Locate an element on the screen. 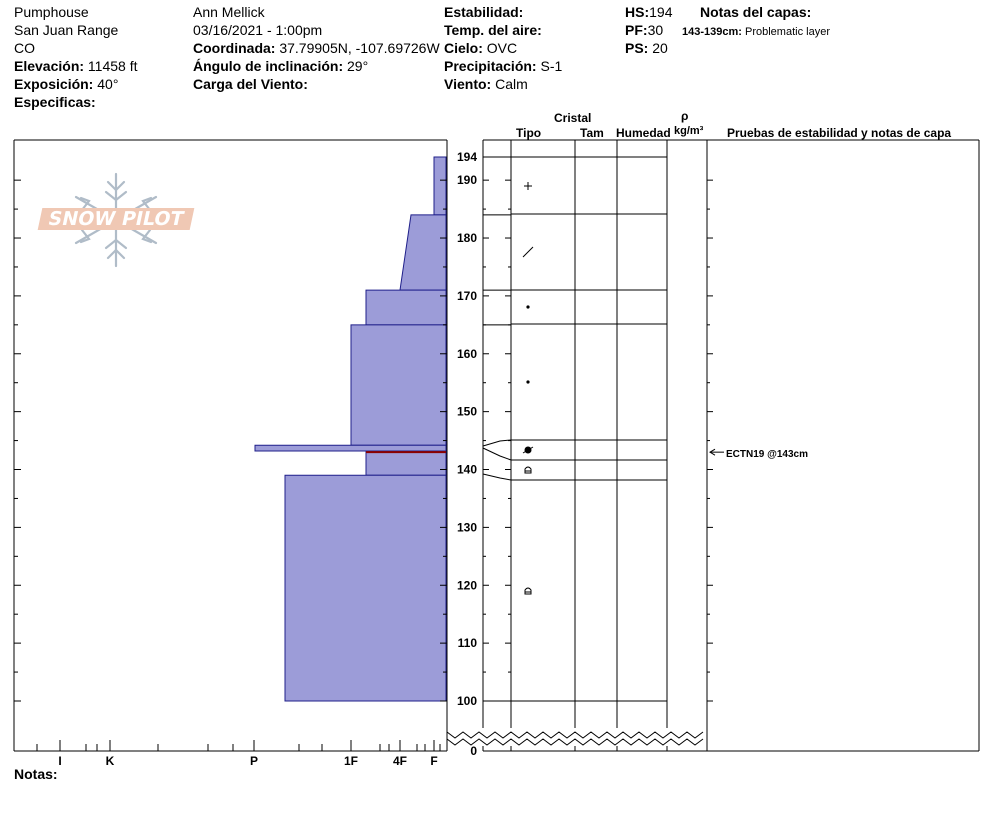 The image size is (994, 840). stability-label: Estabilidad: is located at coordinates (484, 12).